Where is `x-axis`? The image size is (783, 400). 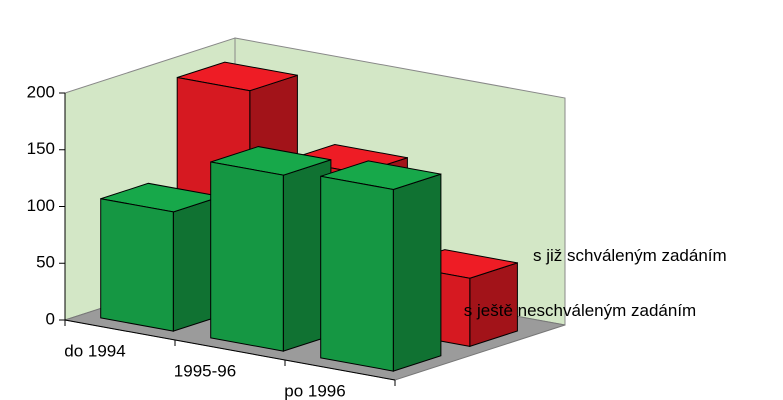 x-axis is located at coordinates (230, 350).